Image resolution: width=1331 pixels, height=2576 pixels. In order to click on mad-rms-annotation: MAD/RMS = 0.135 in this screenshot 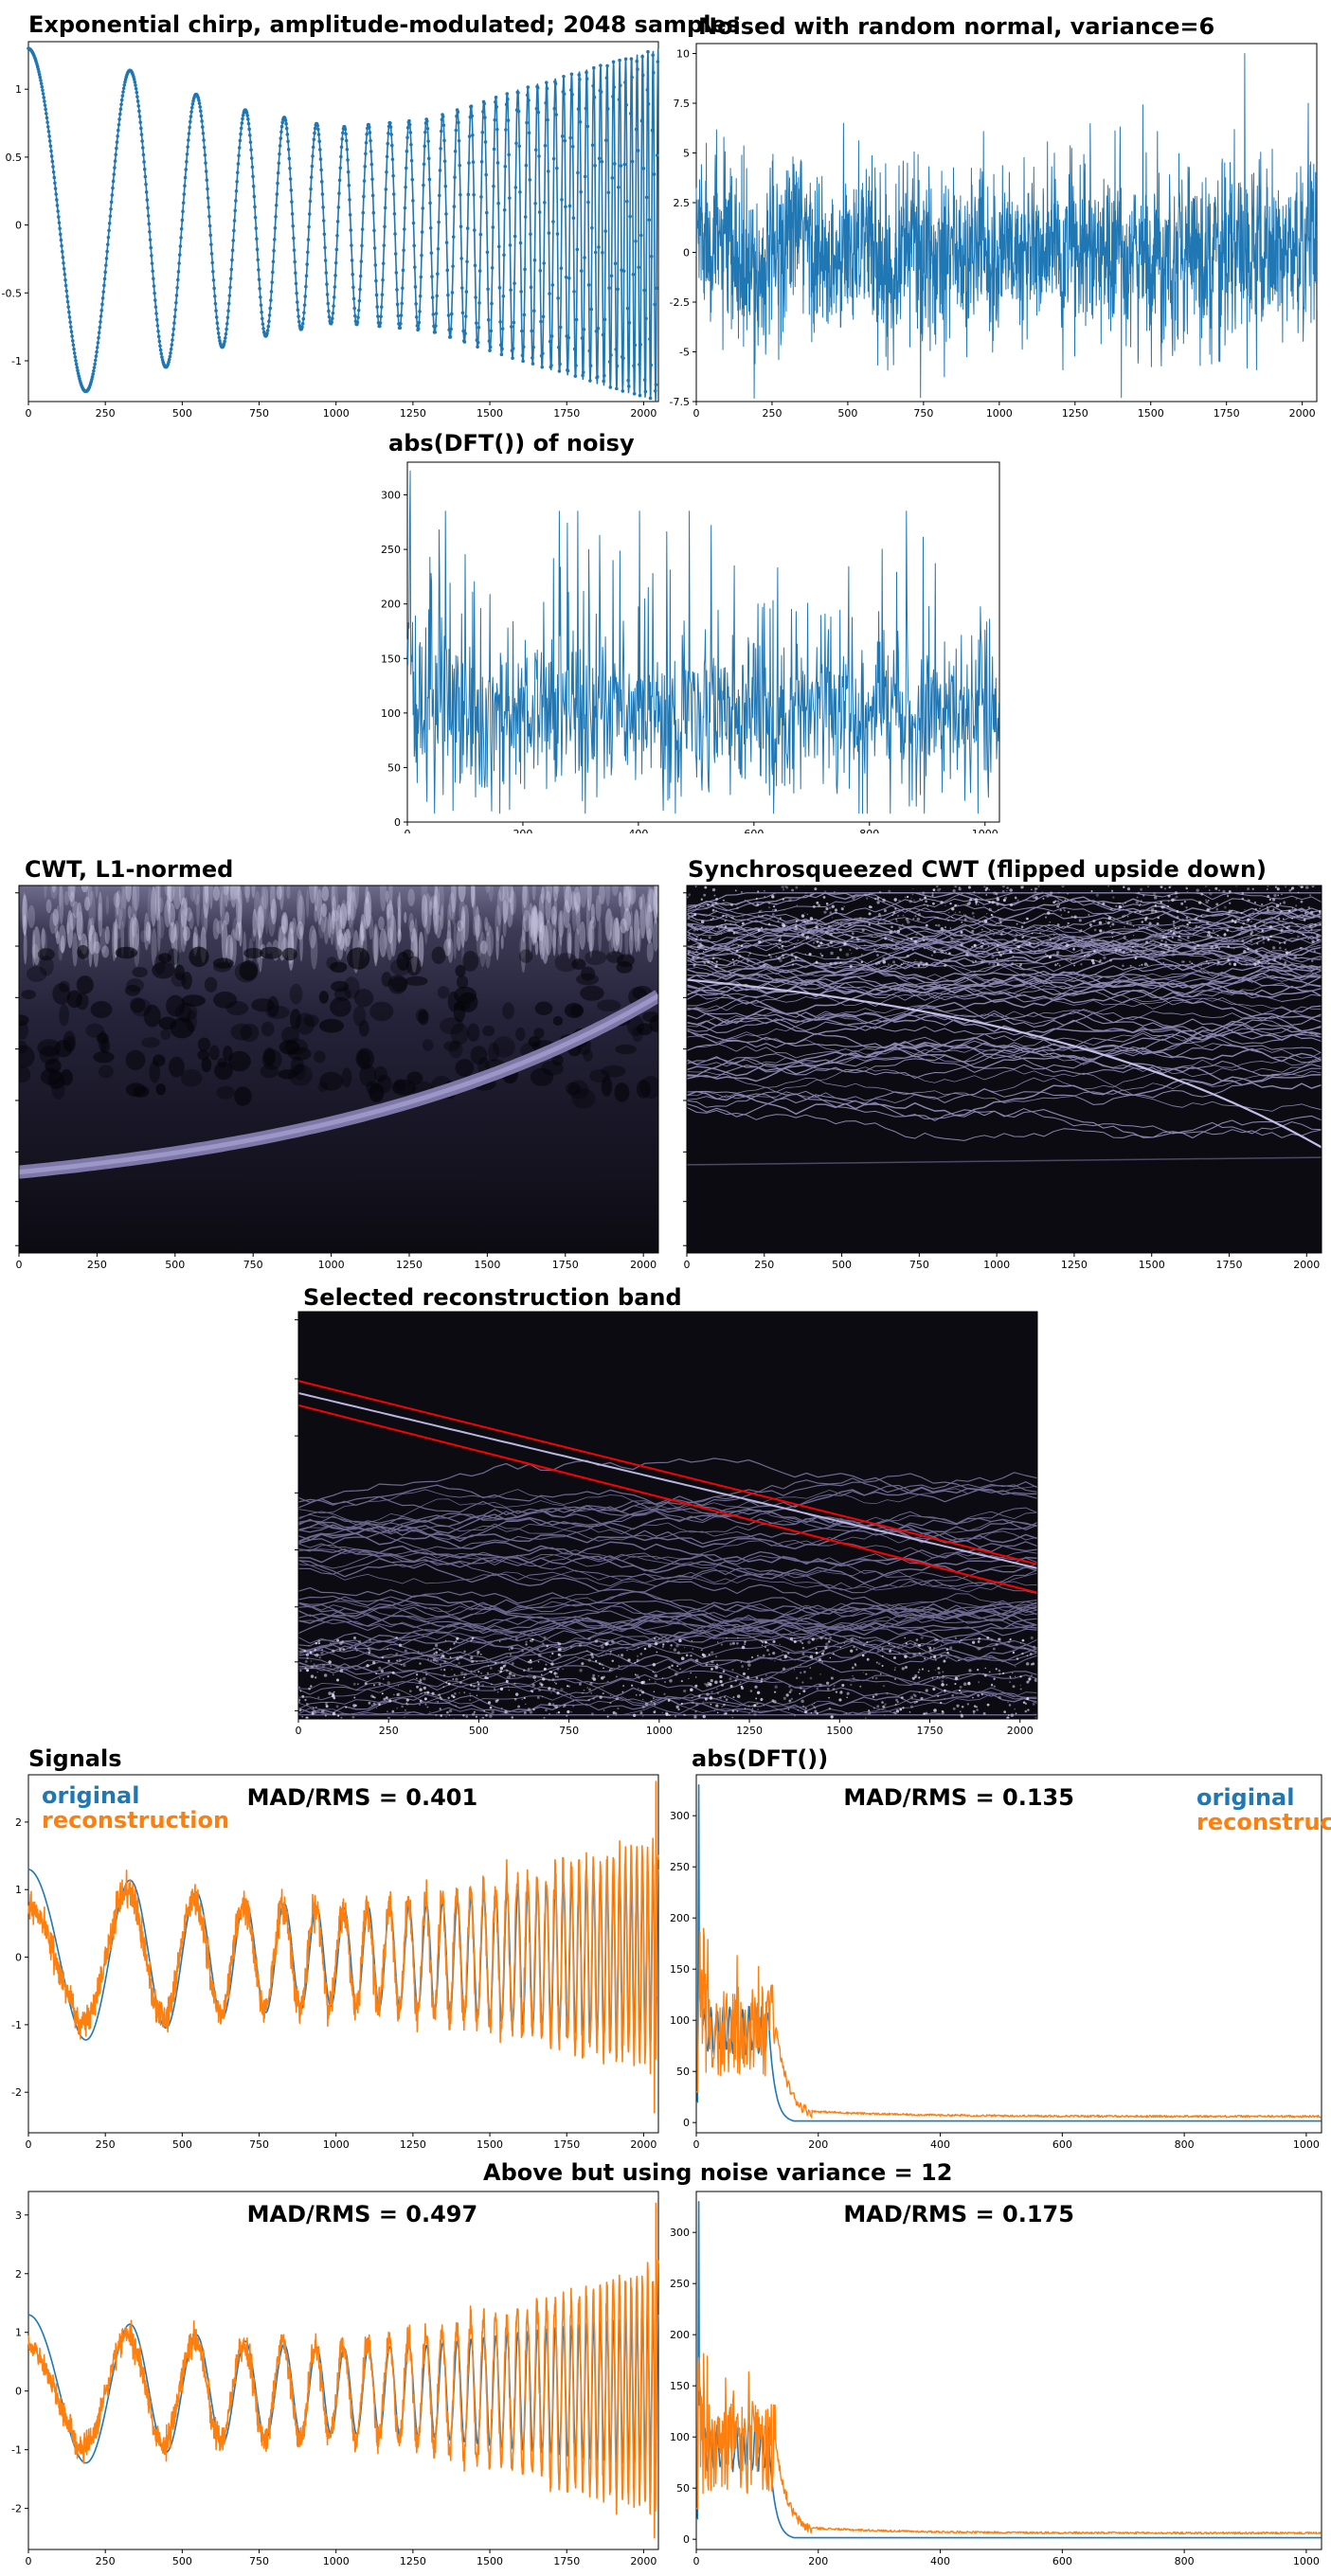, I will do `click(958, 1797)`.